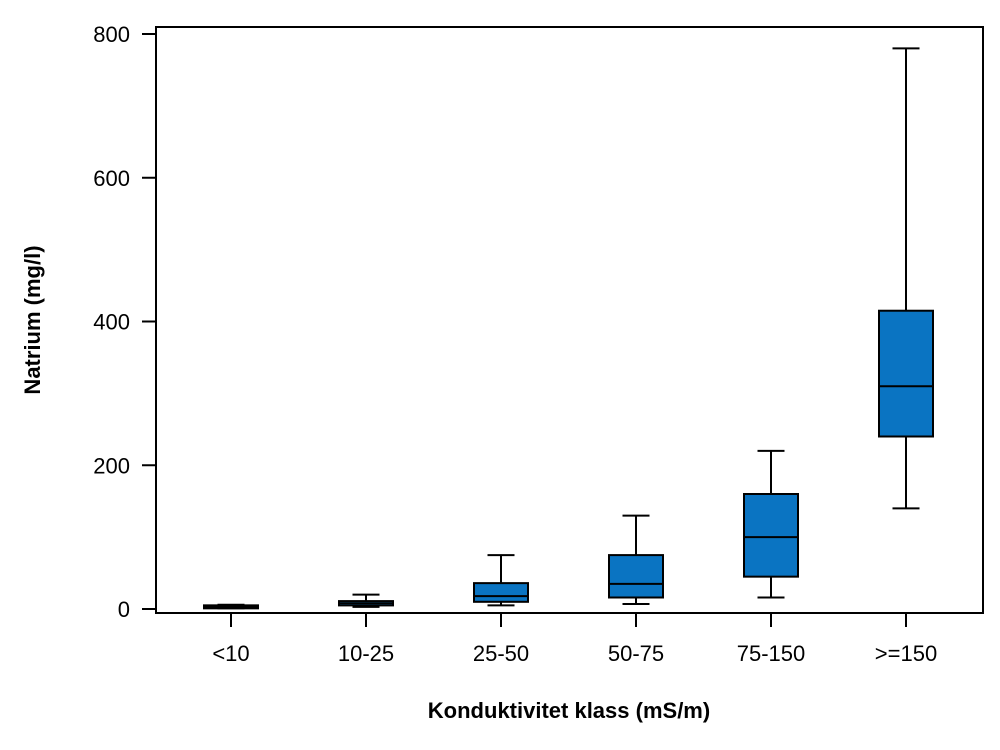 This screenshot has width=1000, height=750. I want to click on y-tick-label: 200, so click(111, 465).